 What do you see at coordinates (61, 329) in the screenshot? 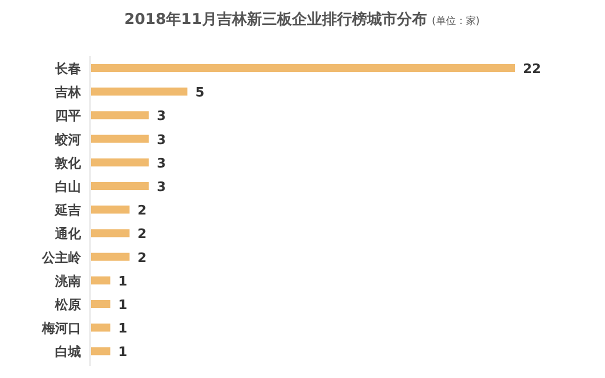
I see `y-tick-label: 梅河口` at bounding box center [61, 329].